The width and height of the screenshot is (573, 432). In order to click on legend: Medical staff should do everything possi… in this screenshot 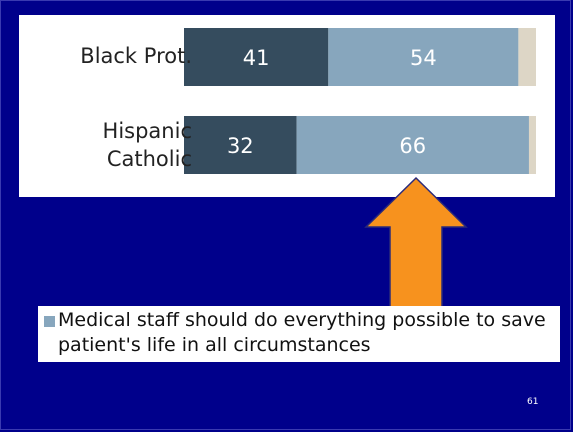, I will do `click(299, 334)`.